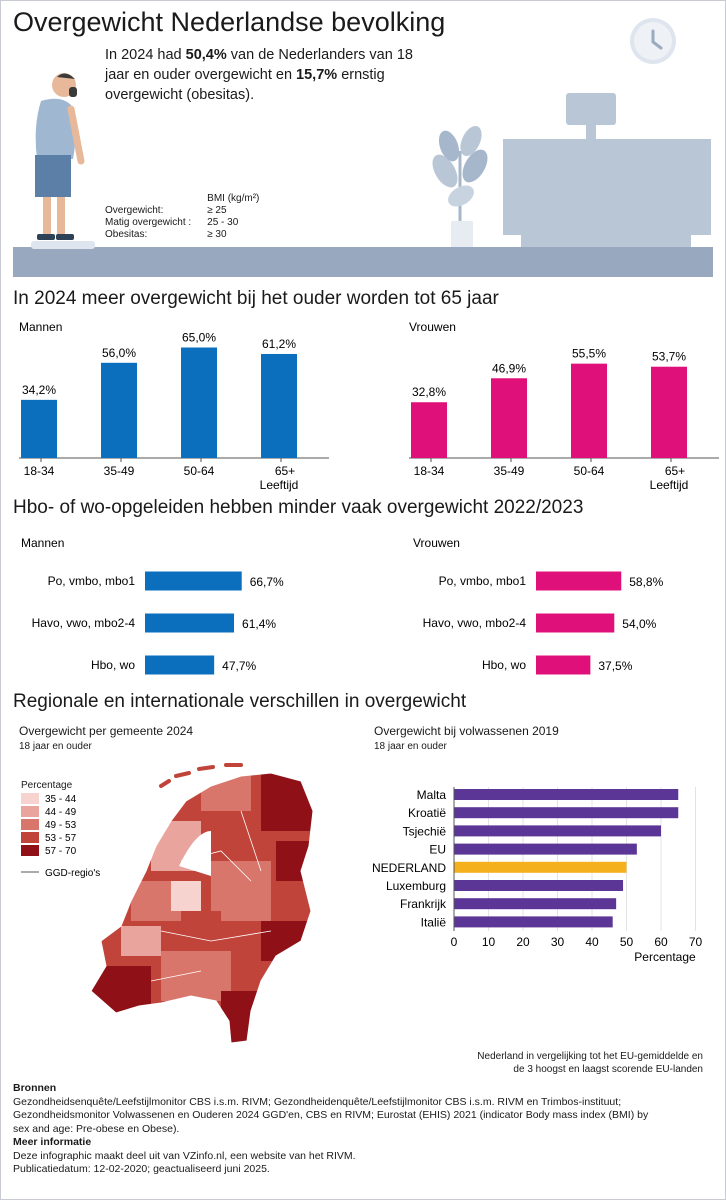 The height and width of the screenshot is (1200, 726). I want to click on category-label: Italië, so click(434, 922).